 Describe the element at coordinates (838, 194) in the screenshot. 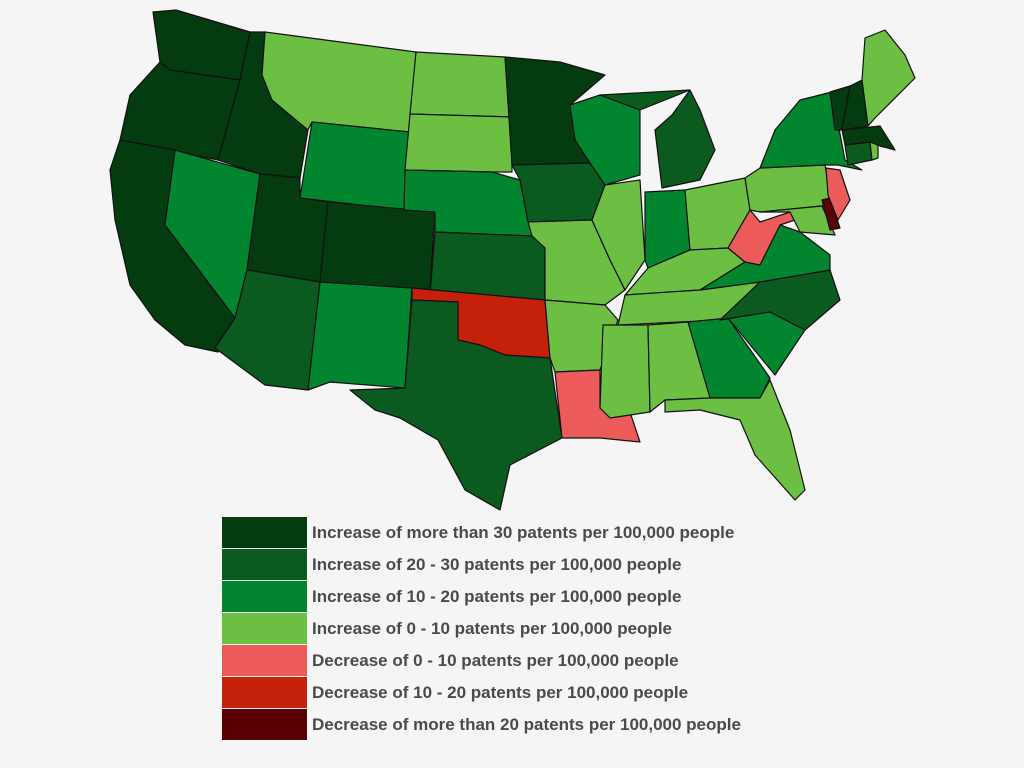

I see `state-new-jersey` at that location.